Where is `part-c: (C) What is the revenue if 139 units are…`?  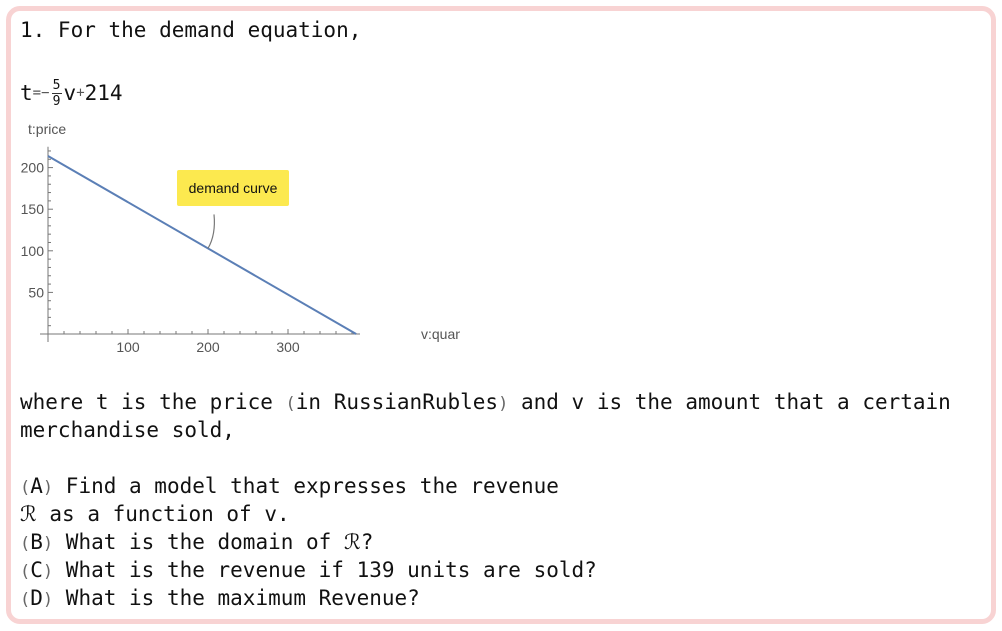
part-c: (C) What is the revenue if 139 units are… is located at coordinates (308, 570).